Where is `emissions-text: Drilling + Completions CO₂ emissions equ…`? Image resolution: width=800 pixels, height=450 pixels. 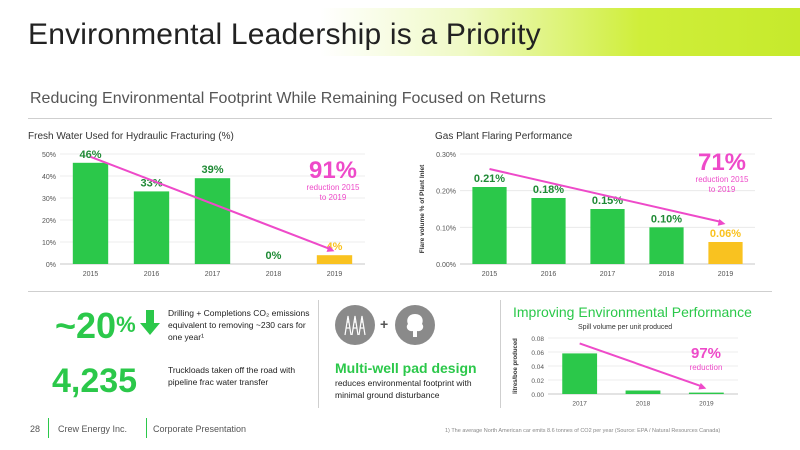
emissions-text: Drilling + Completions CO₂ emissions equ… is located at coordinates (239, 325).